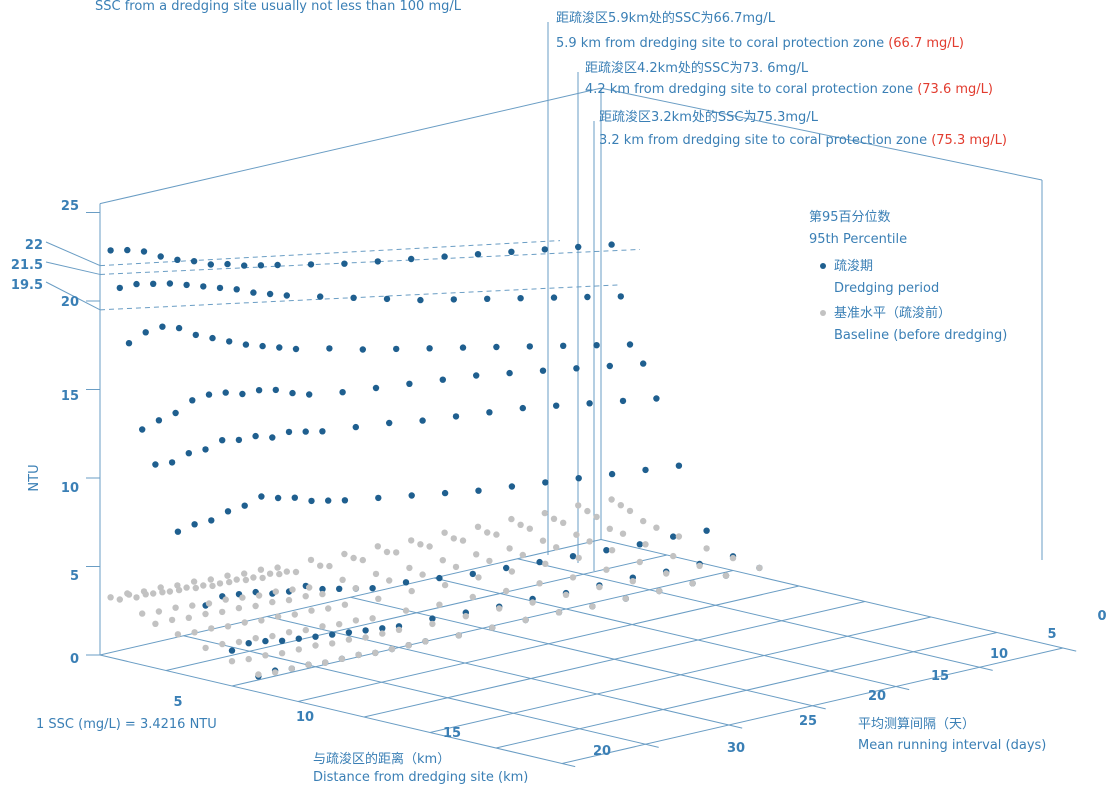  Describe the element at coordinates (70, 396) in the screenshot. I see `z-tick: 15` at that location.